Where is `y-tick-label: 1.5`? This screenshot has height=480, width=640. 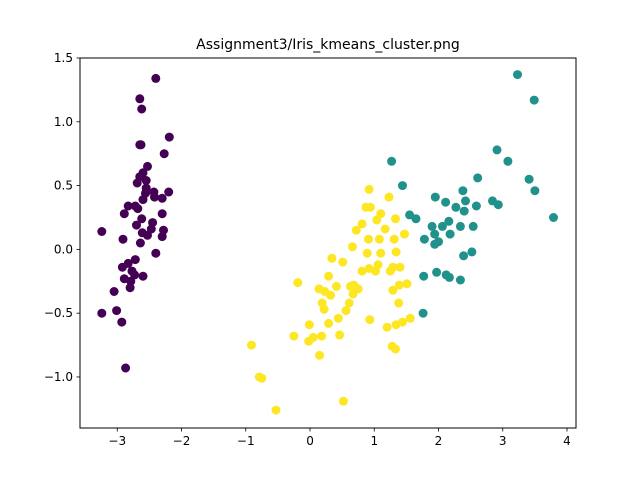
y-tick-label: 1.5 is located at coordinates (63, 58).